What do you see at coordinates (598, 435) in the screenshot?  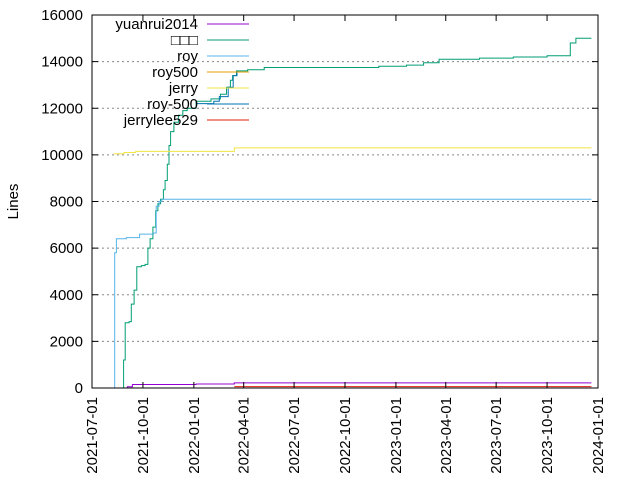 I see `x-tick-label: 2024-01-01` at bounding box center [598, 435].